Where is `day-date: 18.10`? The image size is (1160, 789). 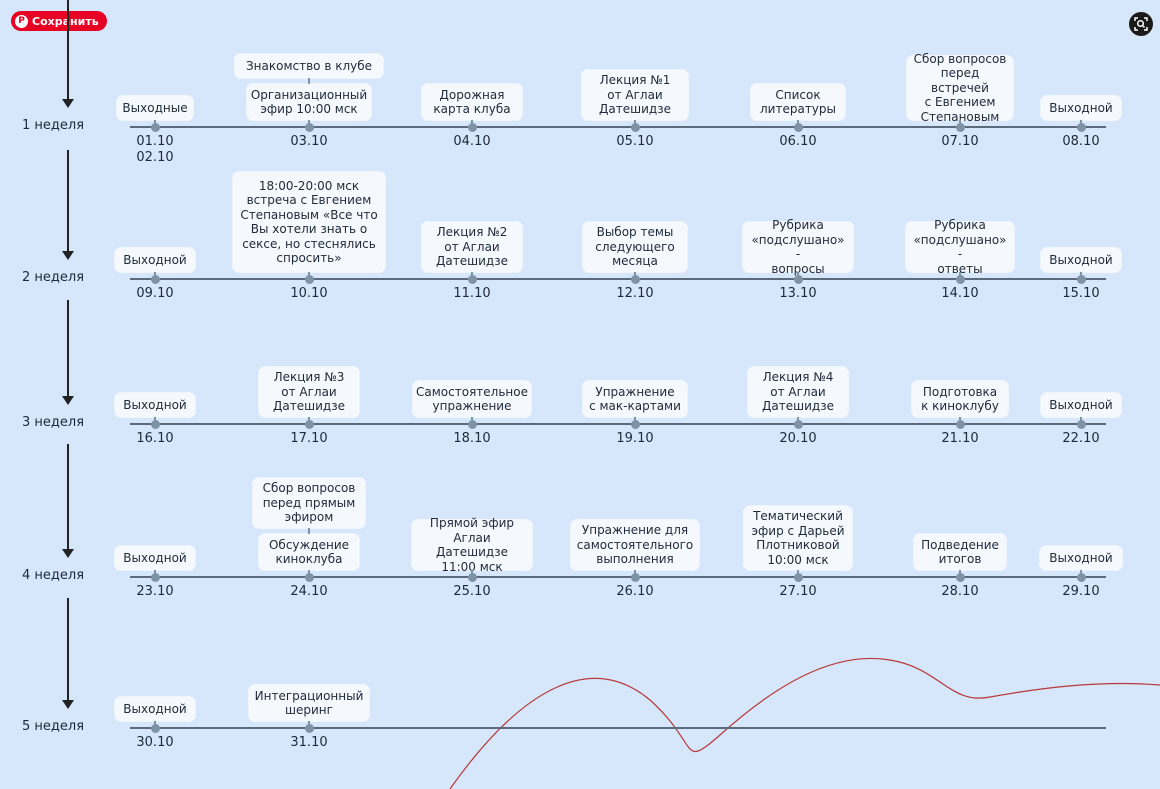
day-date: 18.10 is located at coordinates (472, 438).